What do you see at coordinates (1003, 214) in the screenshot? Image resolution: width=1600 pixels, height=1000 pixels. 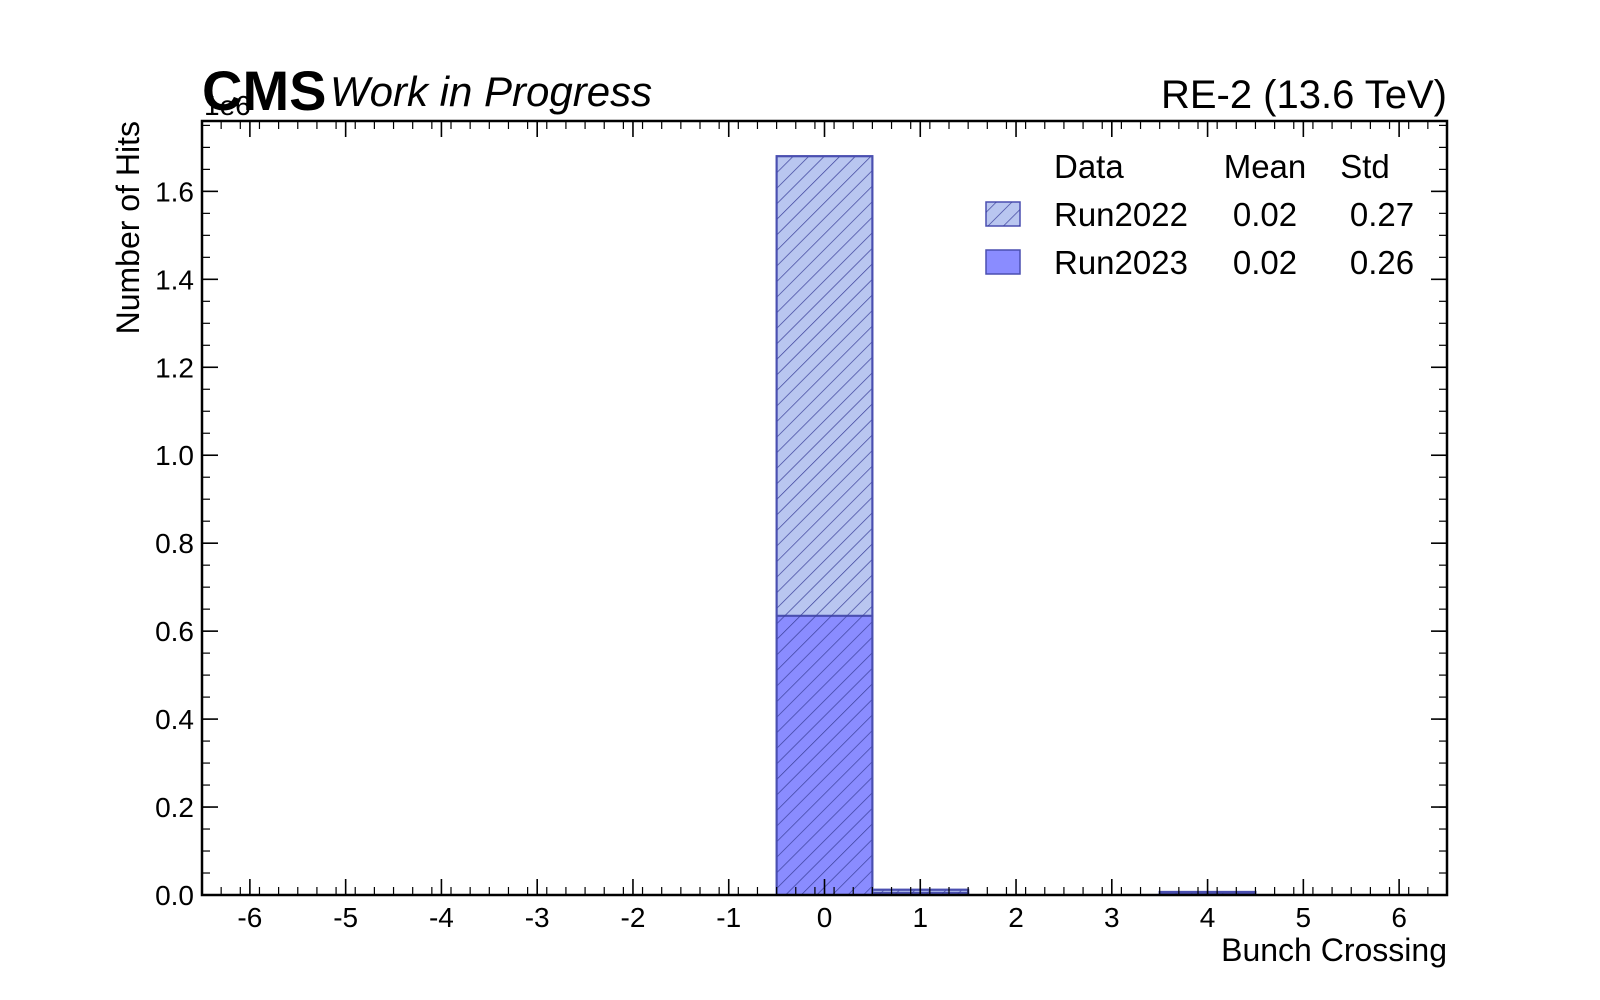 I see `legend-swatch-run2022-hatch` at bounding box center [1003, 214].